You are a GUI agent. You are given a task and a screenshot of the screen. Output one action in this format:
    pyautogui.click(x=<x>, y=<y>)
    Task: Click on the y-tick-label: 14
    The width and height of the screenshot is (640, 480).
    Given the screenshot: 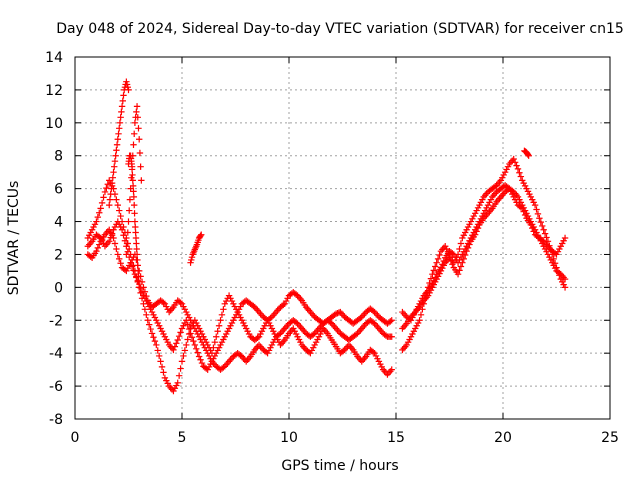 What is the action you would take?
    pyautogui.click(x=54, y=58)
    